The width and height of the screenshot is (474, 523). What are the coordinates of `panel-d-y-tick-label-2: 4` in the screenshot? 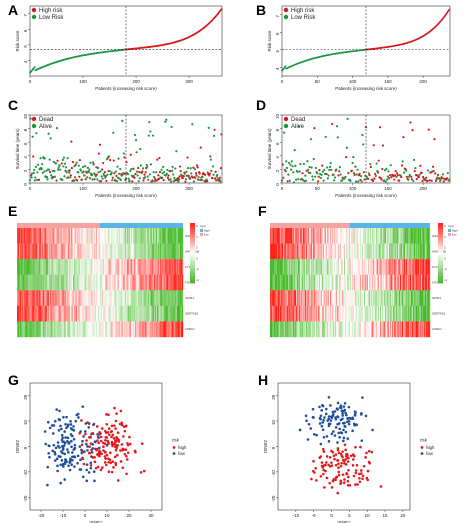 It's located at (277, 157).